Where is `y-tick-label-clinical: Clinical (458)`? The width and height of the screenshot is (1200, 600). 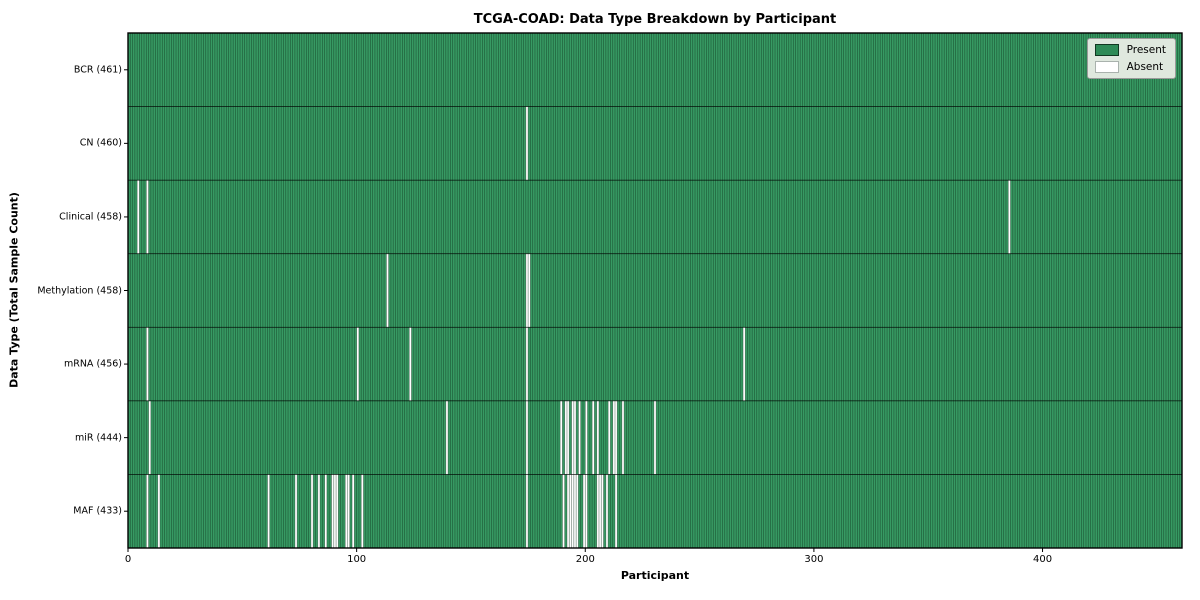 y-tick-label-clinical: Clinical (458) is located at coordinates (90, 217).